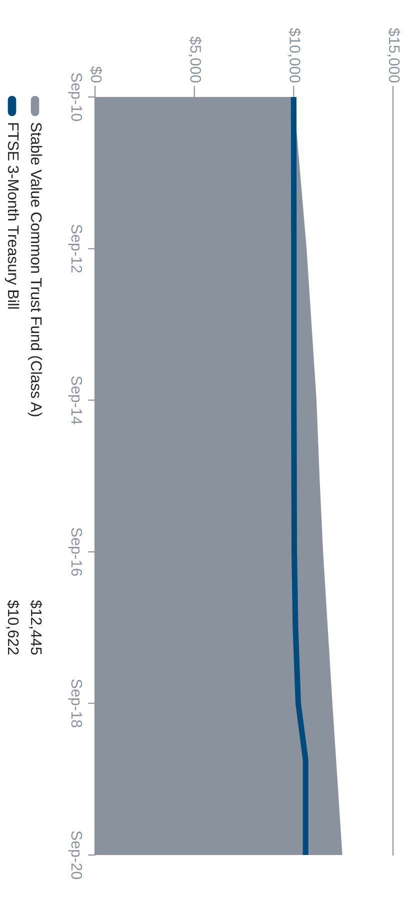 Image resolution: width=406 pixels, height=897 pixels. What do you see at coordinates (12, 216) in the screenshot?
I see `legend-label: FTSE 3-Month Treasury Bill` at bounding box center [12, 216].